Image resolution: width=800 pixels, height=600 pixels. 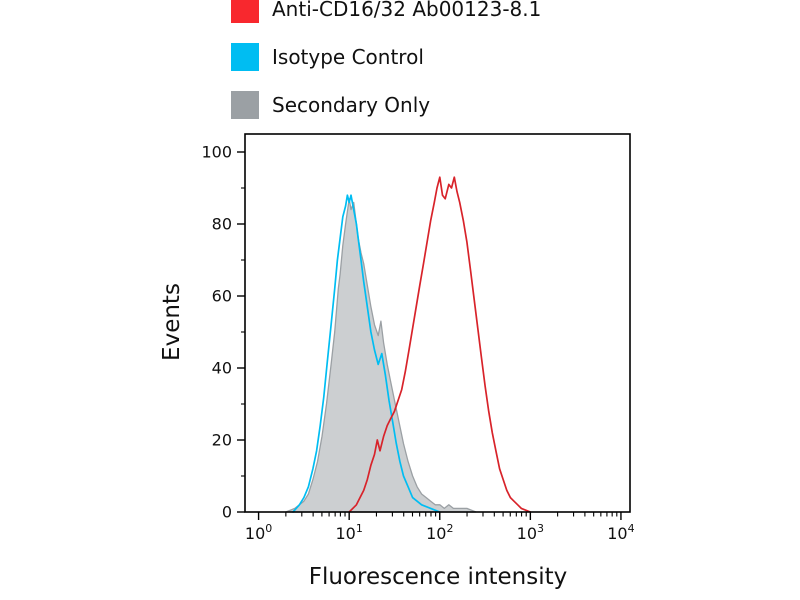 I want to click on legend-label: Anti-CD16/32 Ab00123-8.1, so click(x=407, y=10).